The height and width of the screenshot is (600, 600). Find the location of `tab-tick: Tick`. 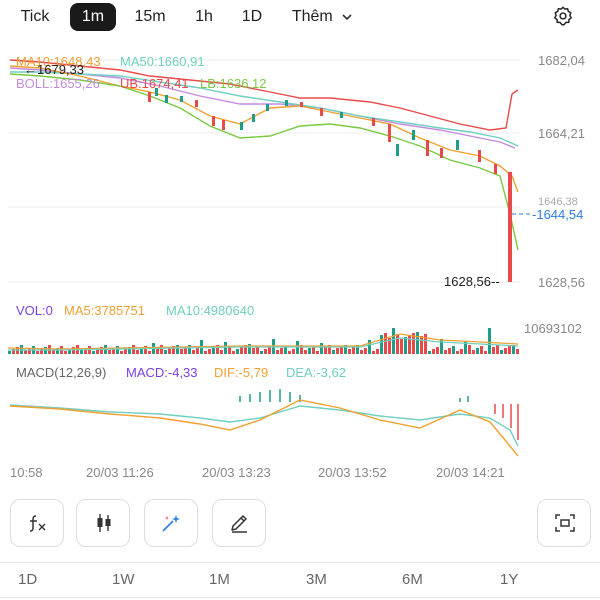

tab-tick: Tick is located at coordinates (35, 16).